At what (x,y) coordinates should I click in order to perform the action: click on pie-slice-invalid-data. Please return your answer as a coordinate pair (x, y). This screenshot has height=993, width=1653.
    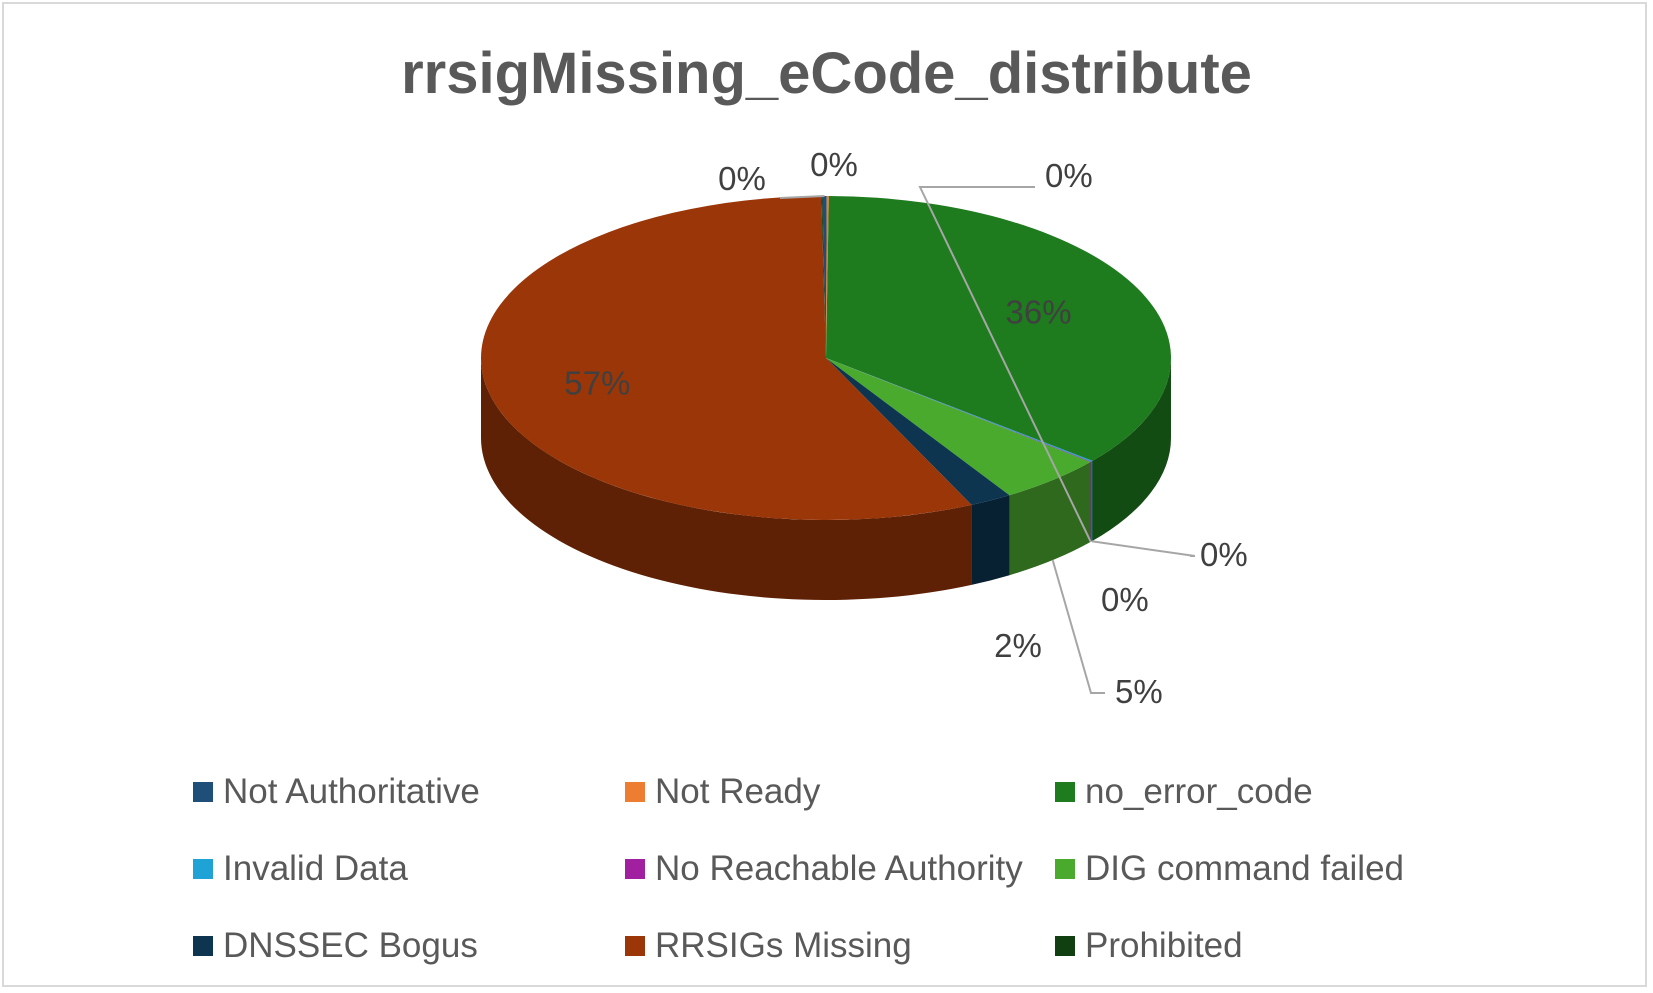
    Looking at the image, I should click on (959, 410).